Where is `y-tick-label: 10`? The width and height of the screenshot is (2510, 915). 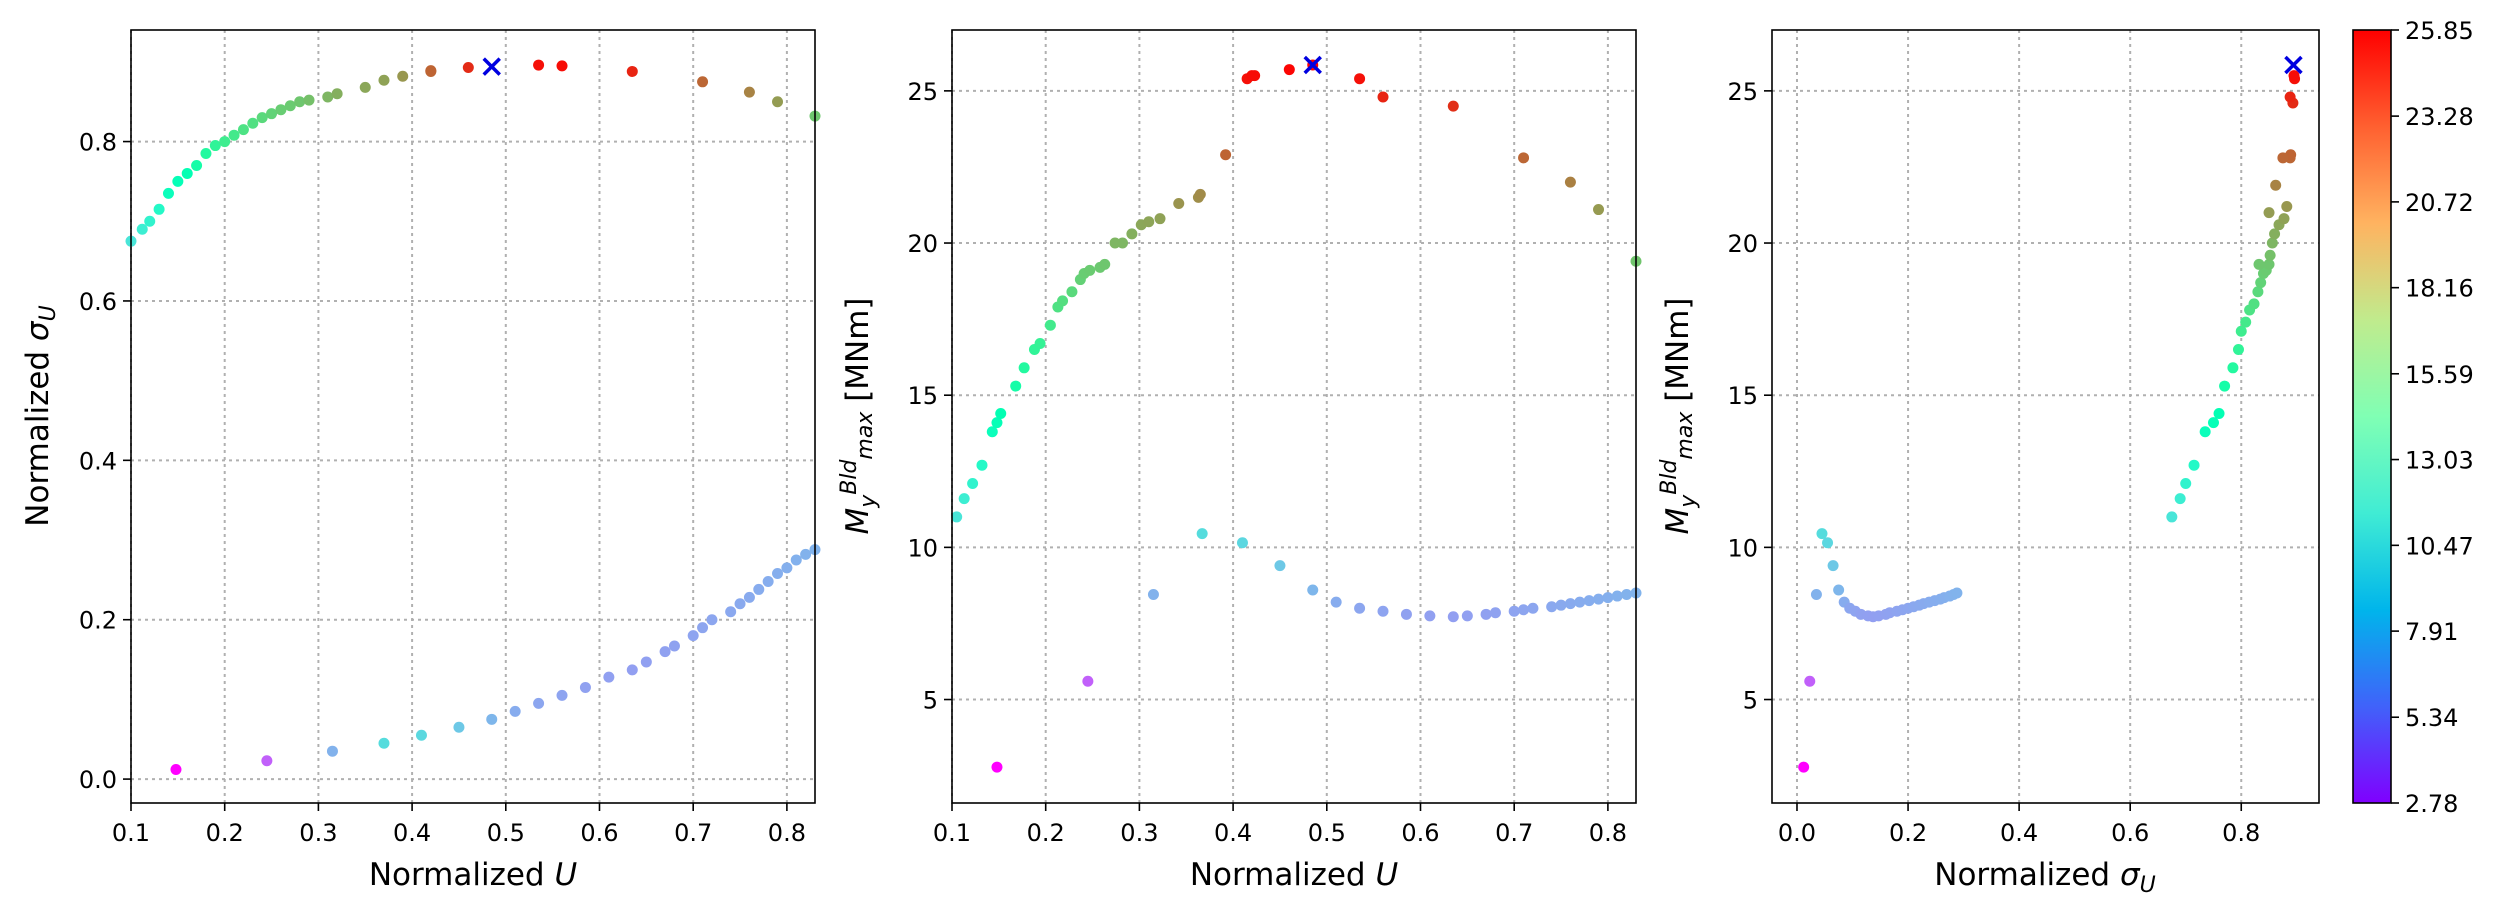
y-tick-label: 10 is located at coordinates (922, 548).